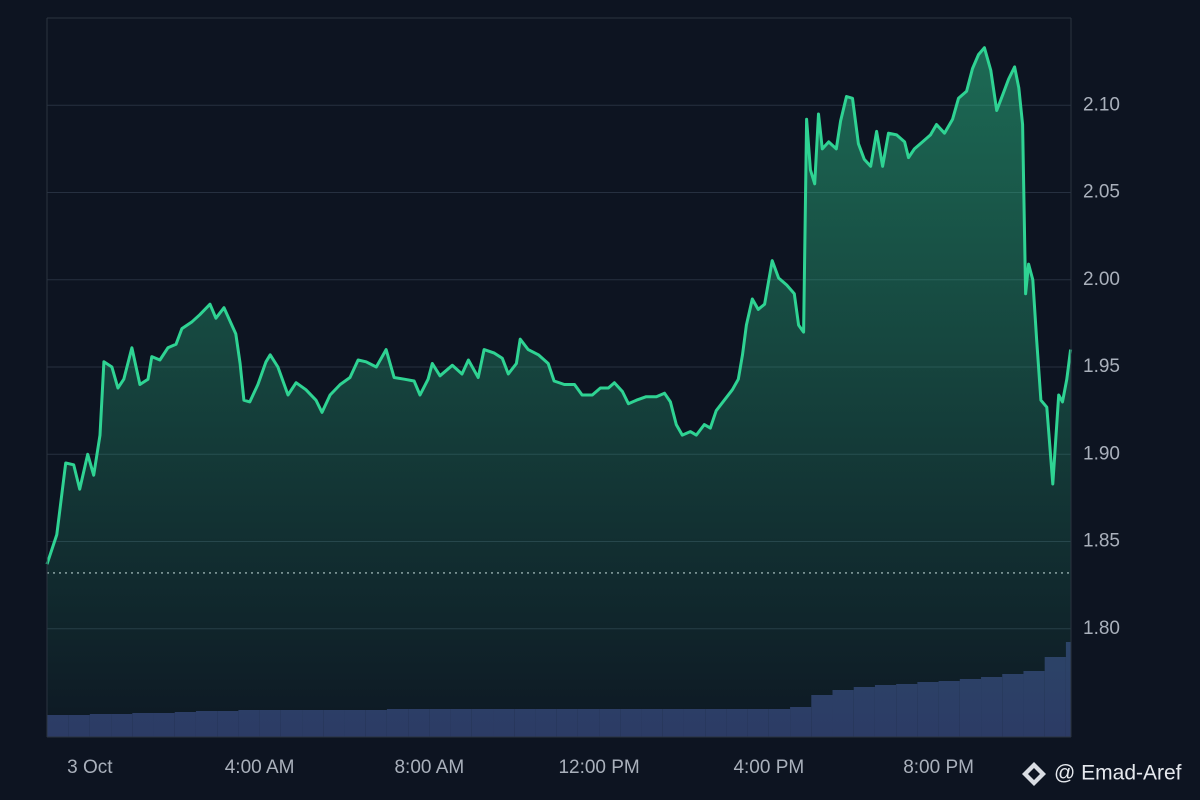  What do you see at coordinates (1101, 628) in the screenshot?
I see `y-tick-label: 1.80` at bounding box center [1101, 628].